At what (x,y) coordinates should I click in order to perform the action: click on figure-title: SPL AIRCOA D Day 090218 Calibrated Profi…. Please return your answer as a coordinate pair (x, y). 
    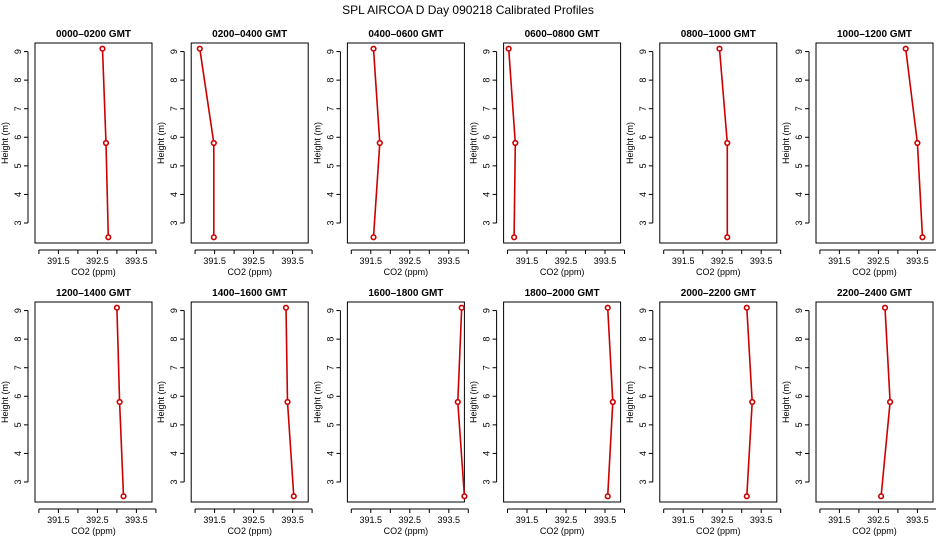
    Looking at the image, I should click on (468, 10).